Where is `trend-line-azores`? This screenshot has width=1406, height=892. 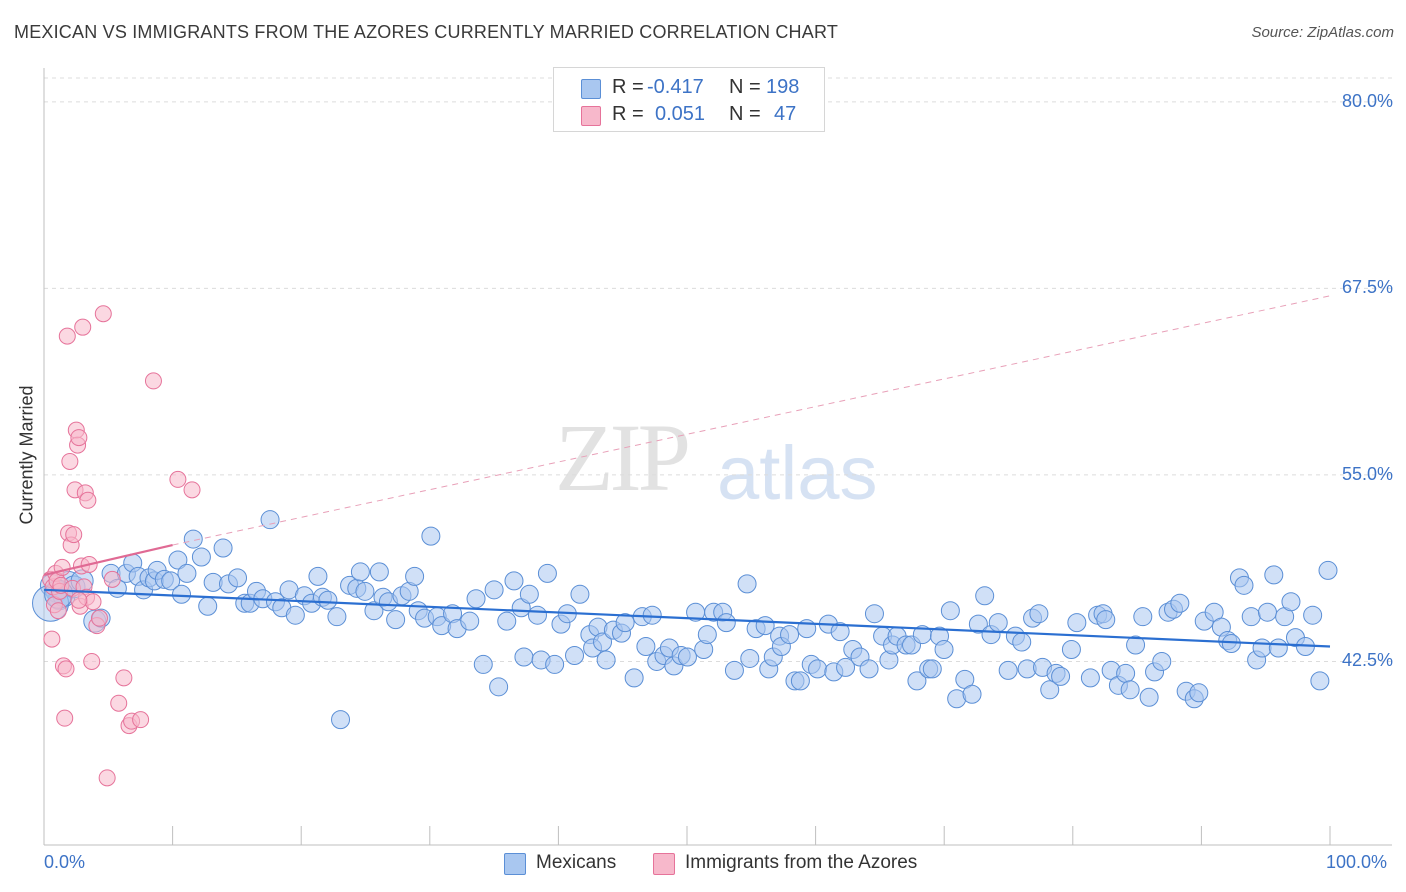
trend-line-azores is located at coordinates (108, 559).